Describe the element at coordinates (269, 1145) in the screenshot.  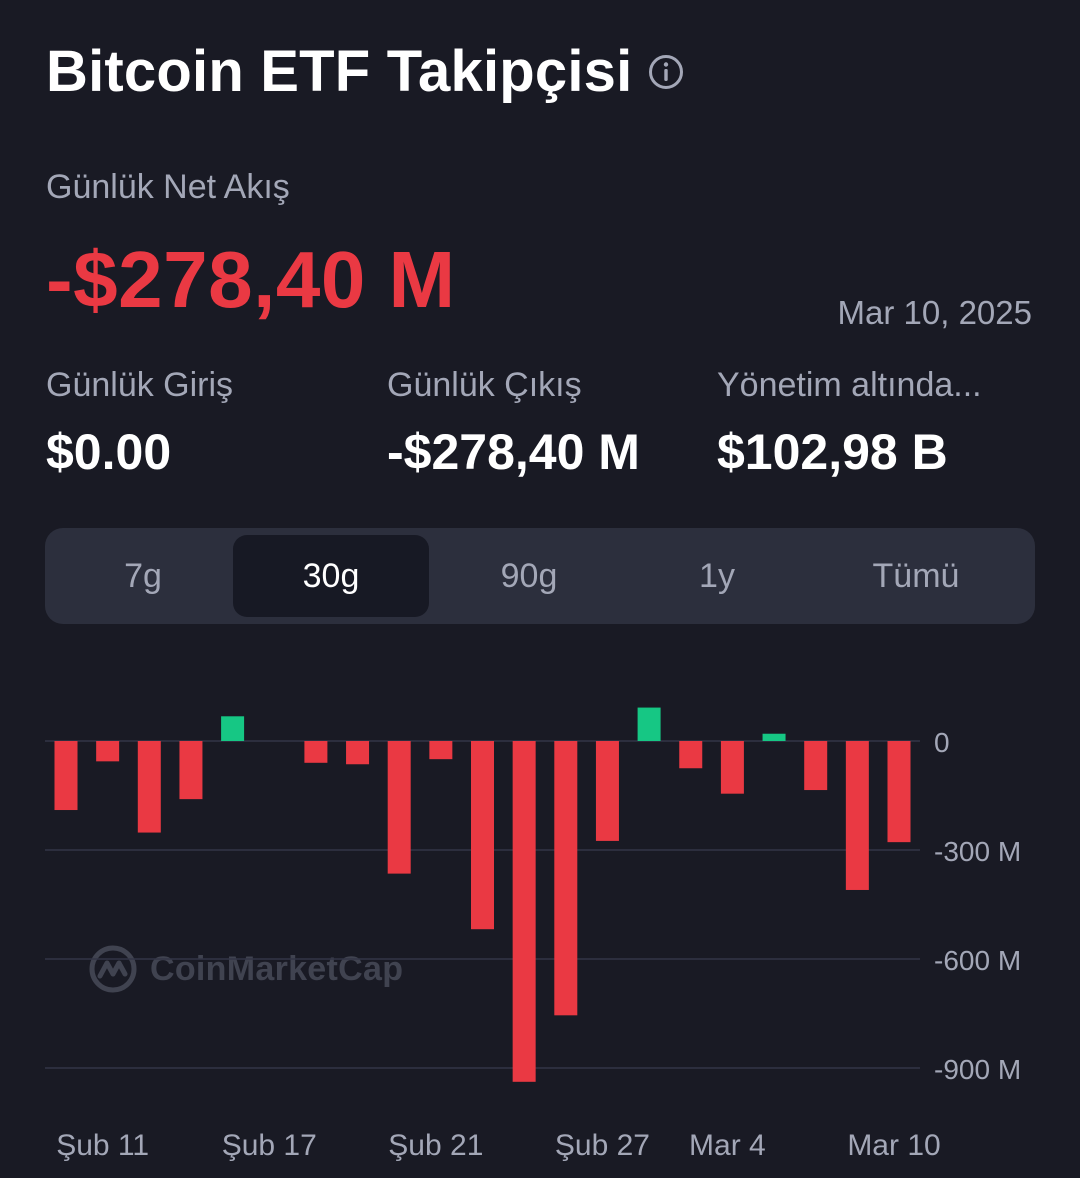
I see `x-tick-label: Şub 17` at that location.